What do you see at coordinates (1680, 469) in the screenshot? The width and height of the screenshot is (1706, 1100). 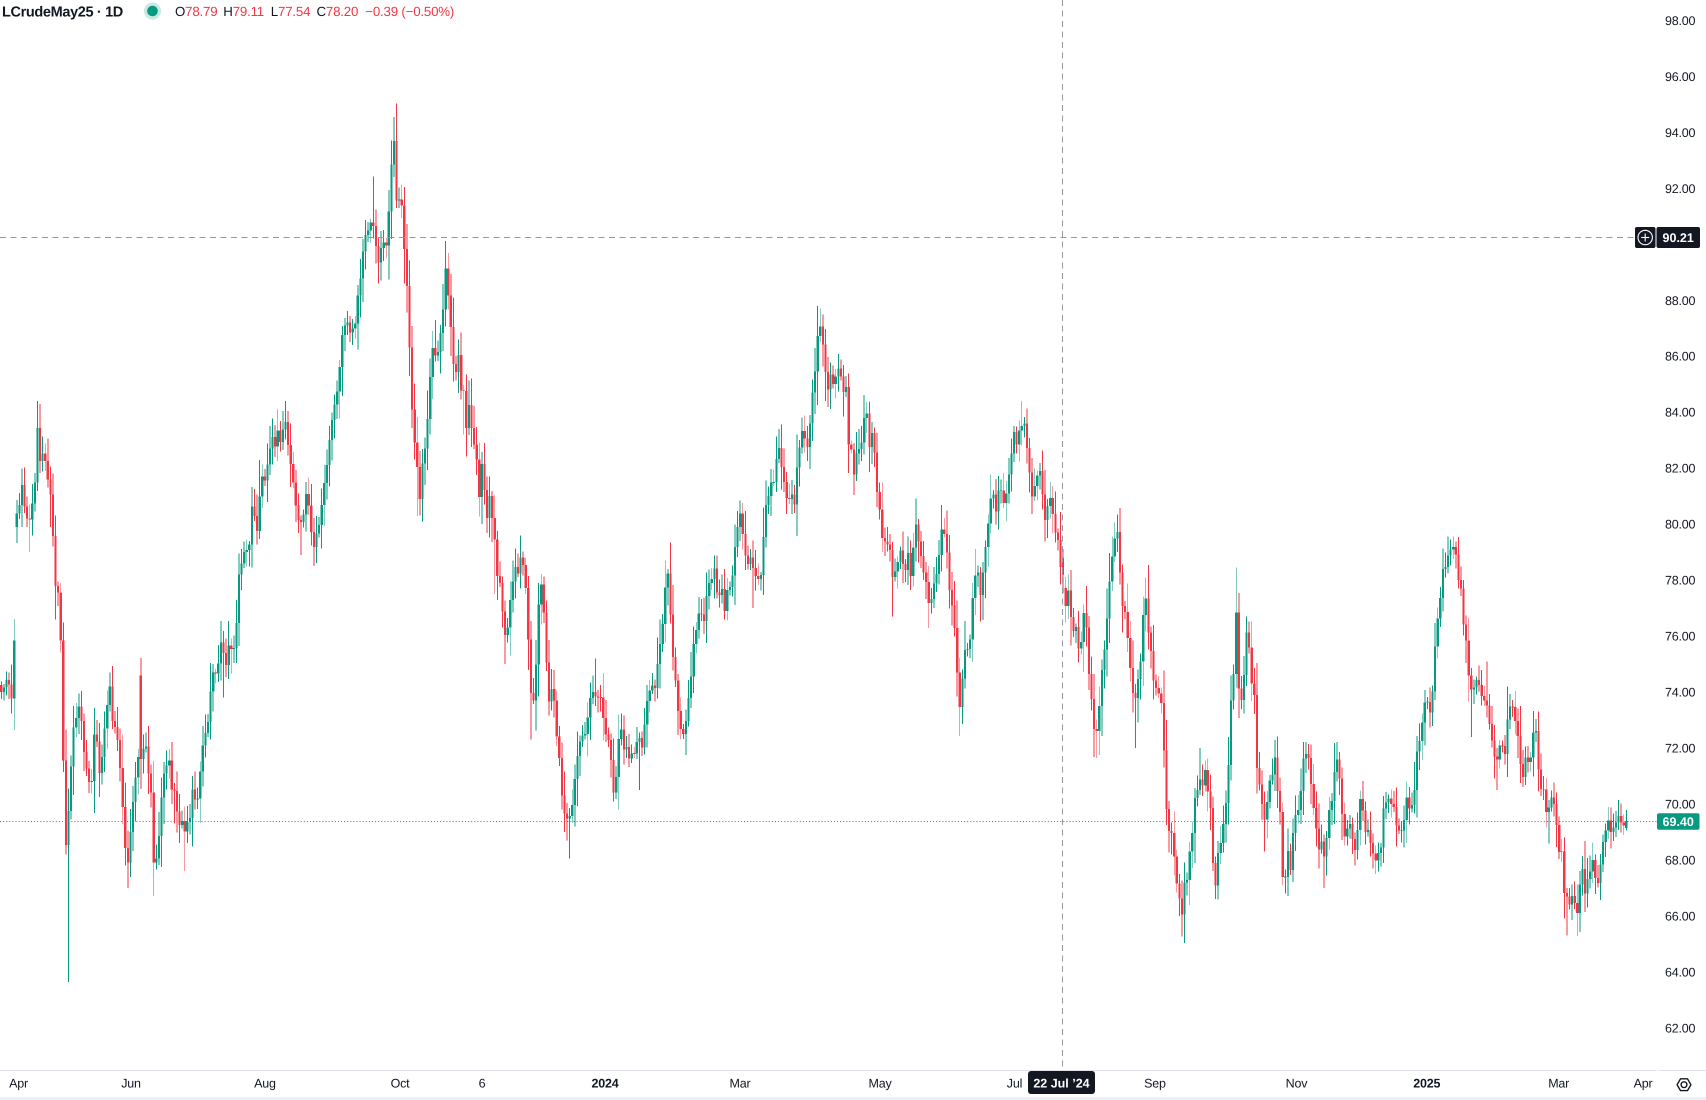 I see `svg-text: 82.00` at bounding box center [1680, 469].